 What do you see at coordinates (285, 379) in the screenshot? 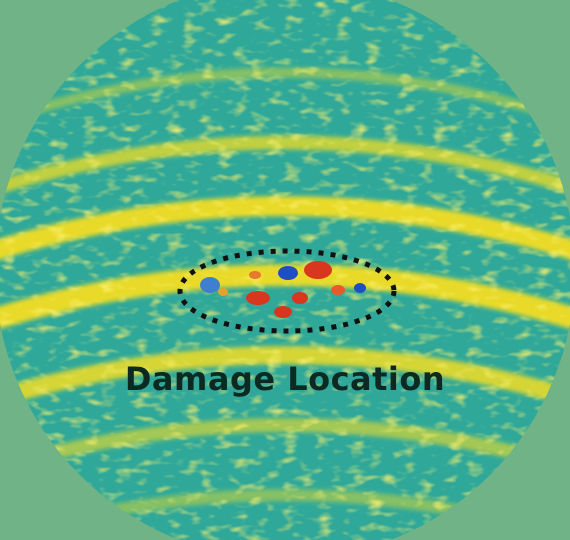
I see `damage-location-label: Damage Location` at bounding box center [285, 379].